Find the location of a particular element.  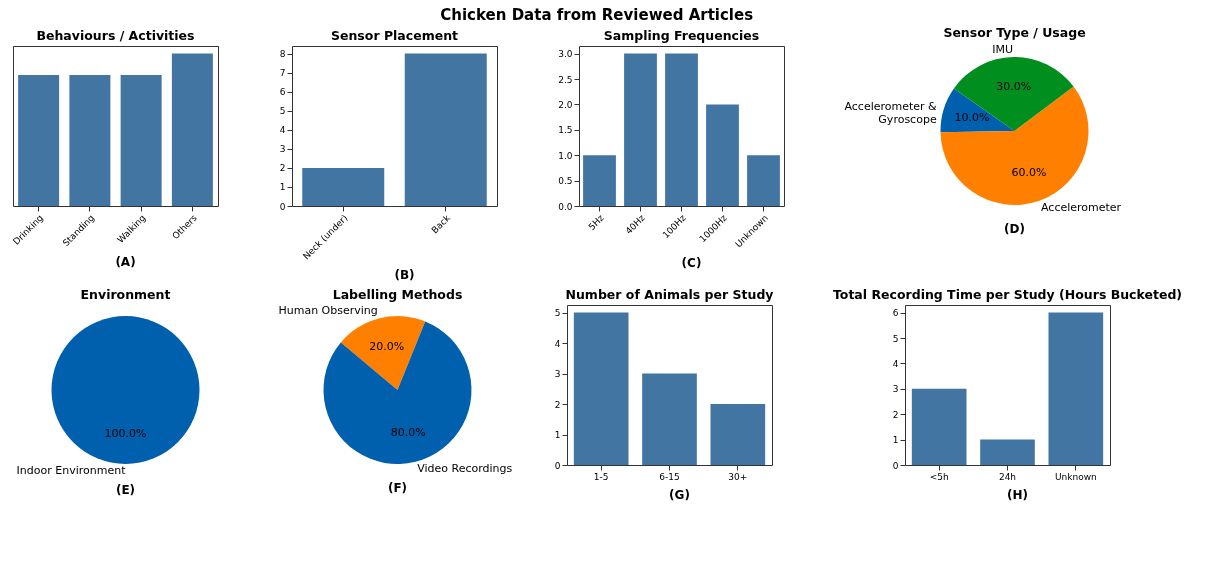

y-tick-label: 1.0 is located at coordinates (565, 155).